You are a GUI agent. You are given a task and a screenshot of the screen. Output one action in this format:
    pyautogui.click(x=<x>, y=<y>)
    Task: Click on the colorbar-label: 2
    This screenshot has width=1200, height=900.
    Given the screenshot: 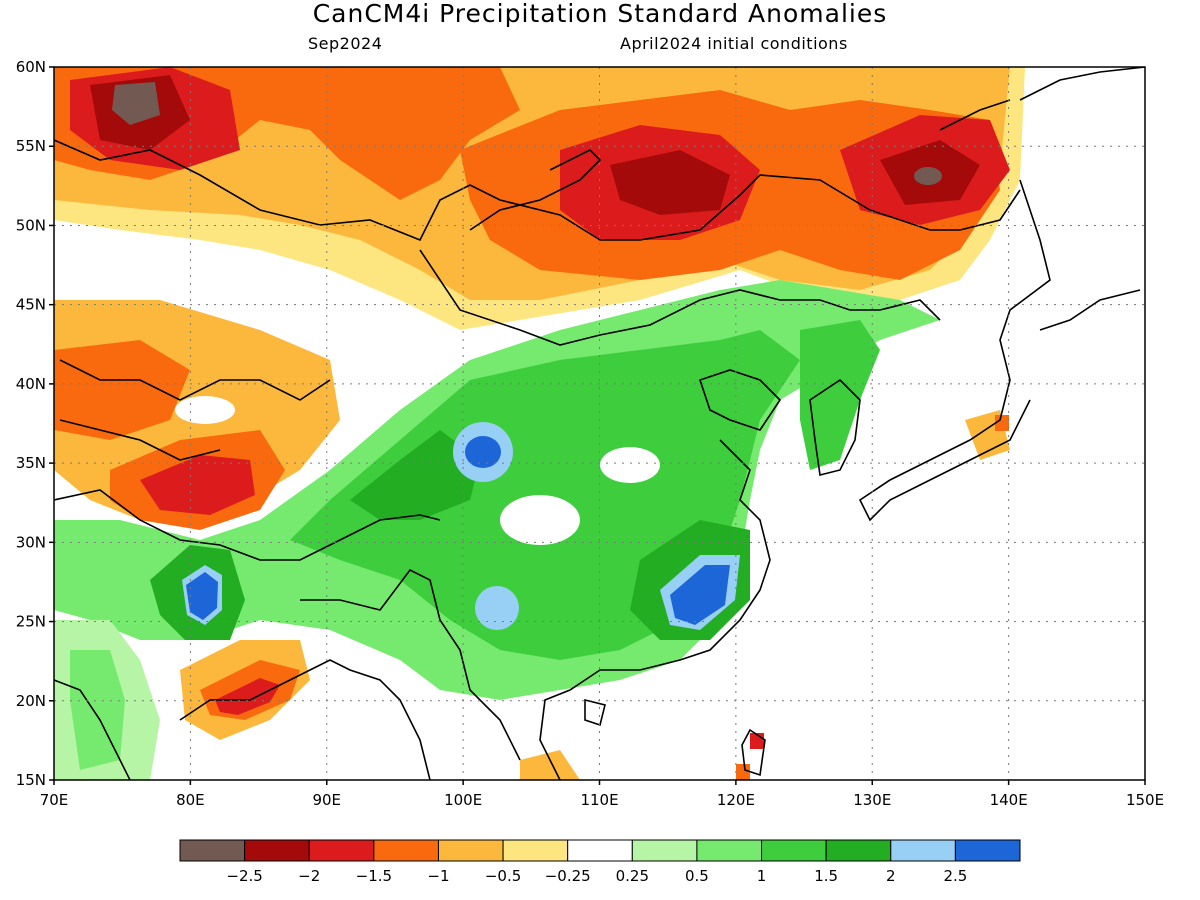 What is the action you would take?
    pyautogui.click(x=891, y=876)
    